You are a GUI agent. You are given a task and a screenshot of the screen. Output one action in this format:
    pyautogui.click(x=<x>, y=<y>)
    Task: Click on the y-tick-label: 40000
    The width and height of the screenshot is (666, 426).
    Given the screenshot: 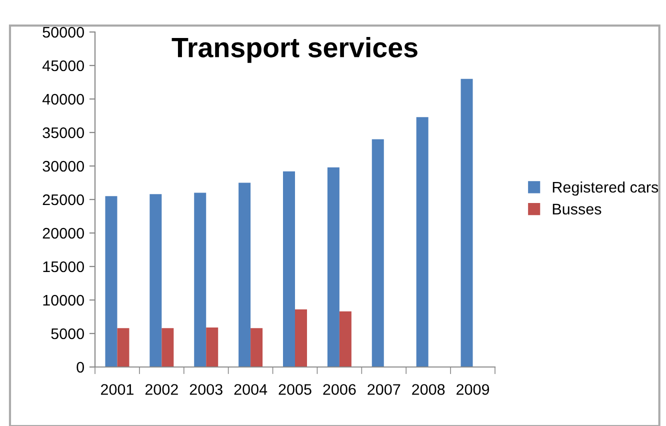 What is the action you would take?
    pyautogui.click(x=63, y=99)
    